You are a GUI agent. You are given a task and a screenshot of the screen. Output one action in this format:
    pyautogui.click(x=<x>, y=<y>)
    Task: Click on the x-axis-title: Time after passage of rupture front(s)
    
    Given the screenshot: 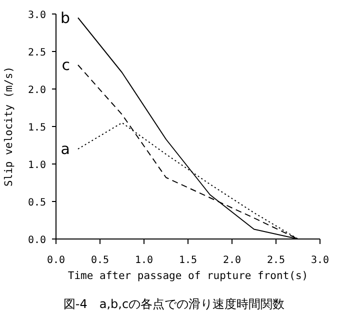 What is the action you would take?
    pyautogui.click(x=188, y=276)
    